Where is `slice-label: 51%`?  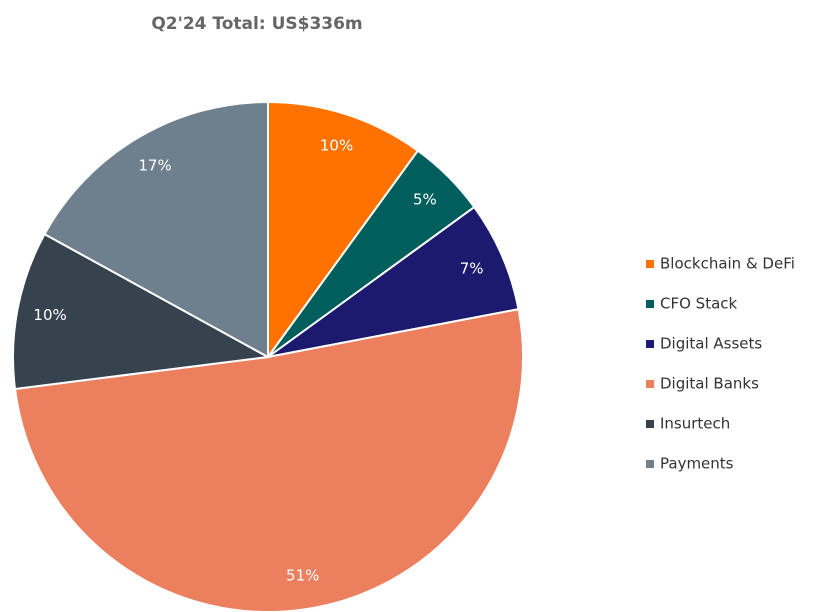
slice-label: 51% is located at coordinates (302, 576).